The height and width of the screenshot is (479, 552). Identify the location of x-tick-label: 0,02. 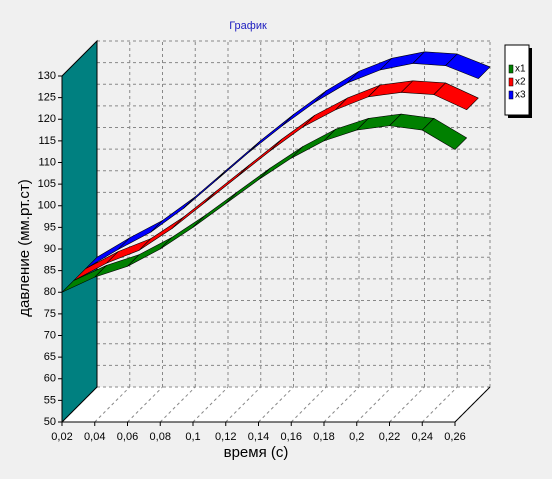
(61, 437).